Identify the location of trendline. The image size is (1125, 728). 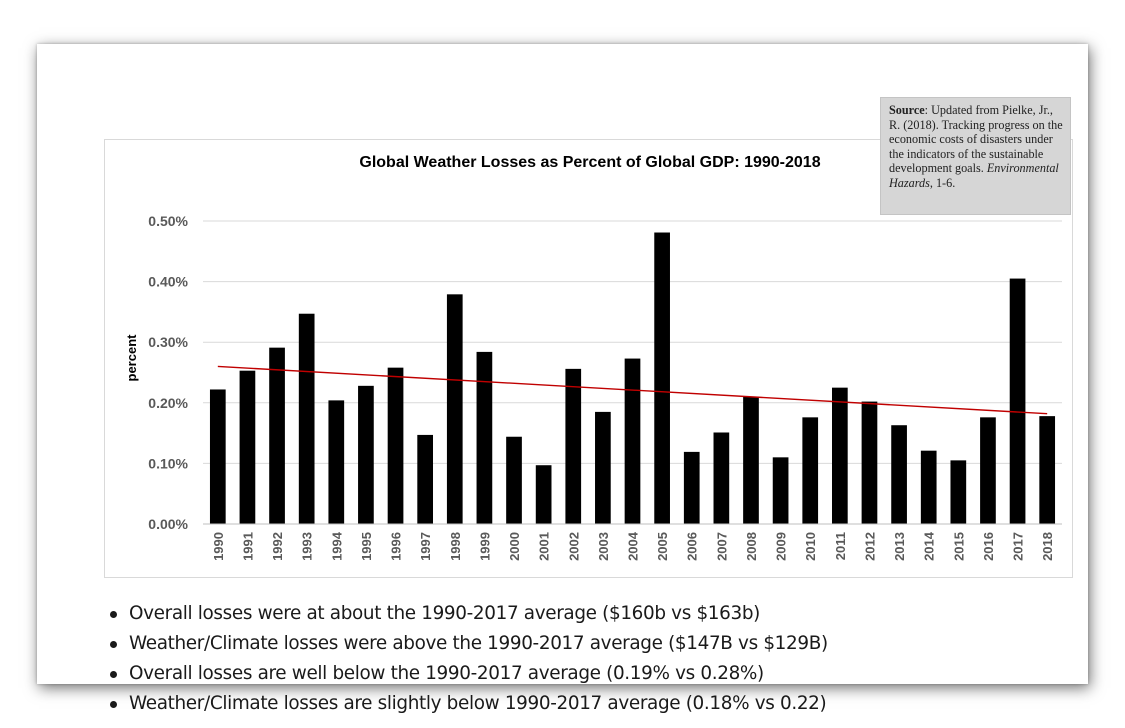
(632, 390).